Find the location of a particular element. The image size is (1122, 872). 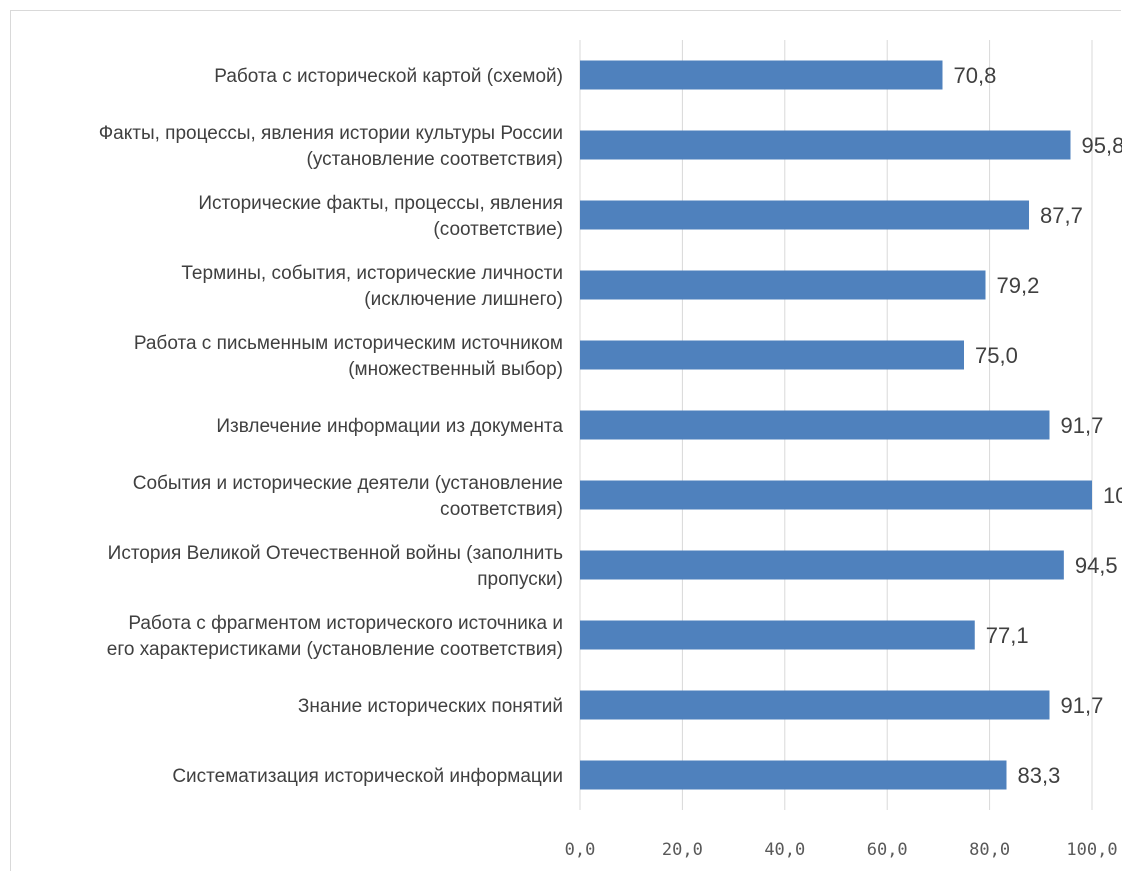

value-label-3: 79,2 is located at coordinates (1018, 285).